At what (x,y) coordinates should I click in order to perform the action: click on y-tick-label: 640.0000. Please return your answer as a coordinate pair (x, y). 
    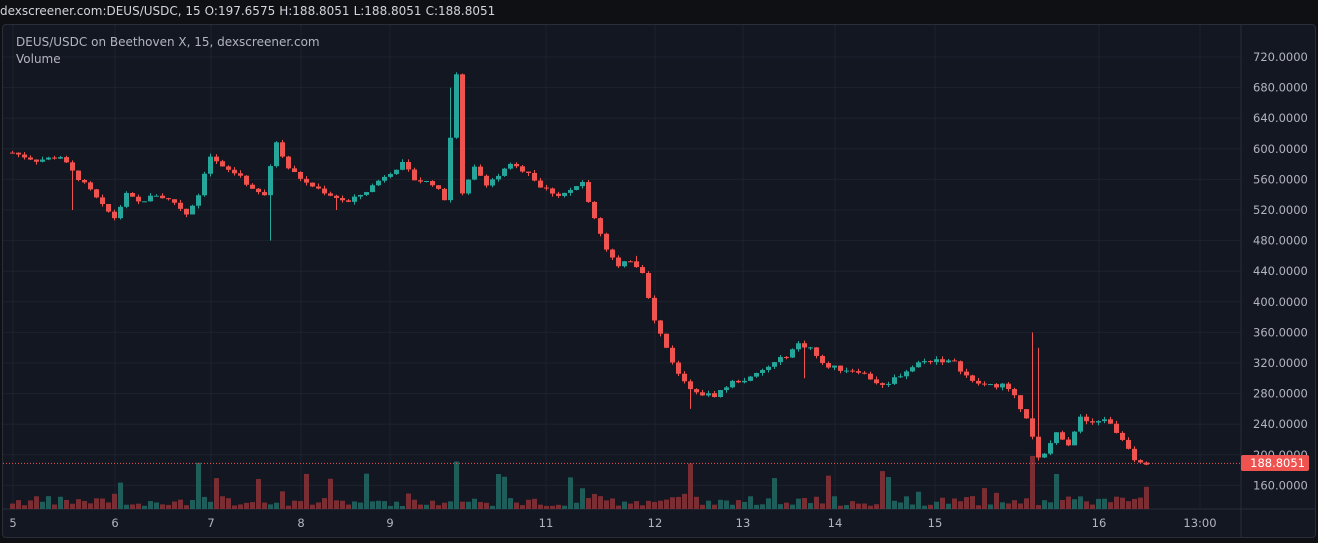
    Looking at the image, I should click on (1280, 118).